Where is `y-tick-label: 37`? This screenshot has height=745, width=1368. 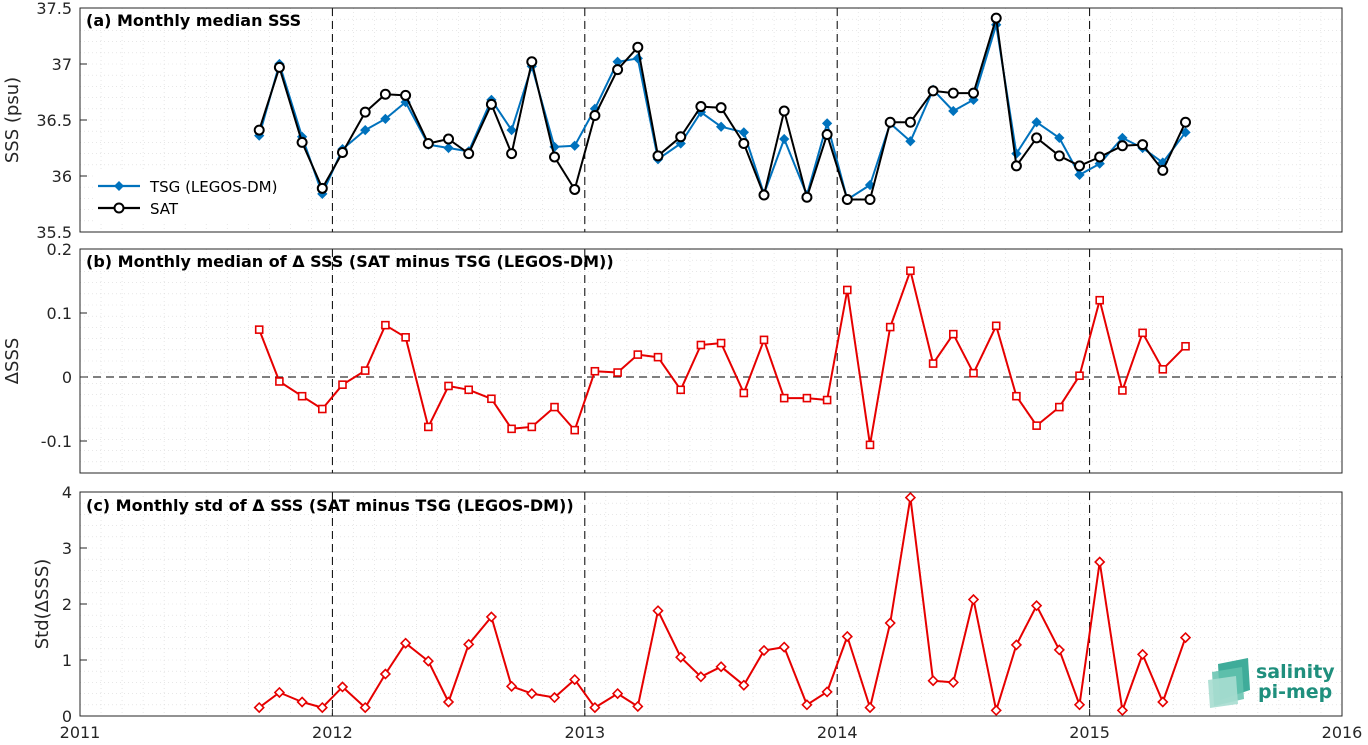
y-tick-label: 37 is located at coordinates (62, 64).